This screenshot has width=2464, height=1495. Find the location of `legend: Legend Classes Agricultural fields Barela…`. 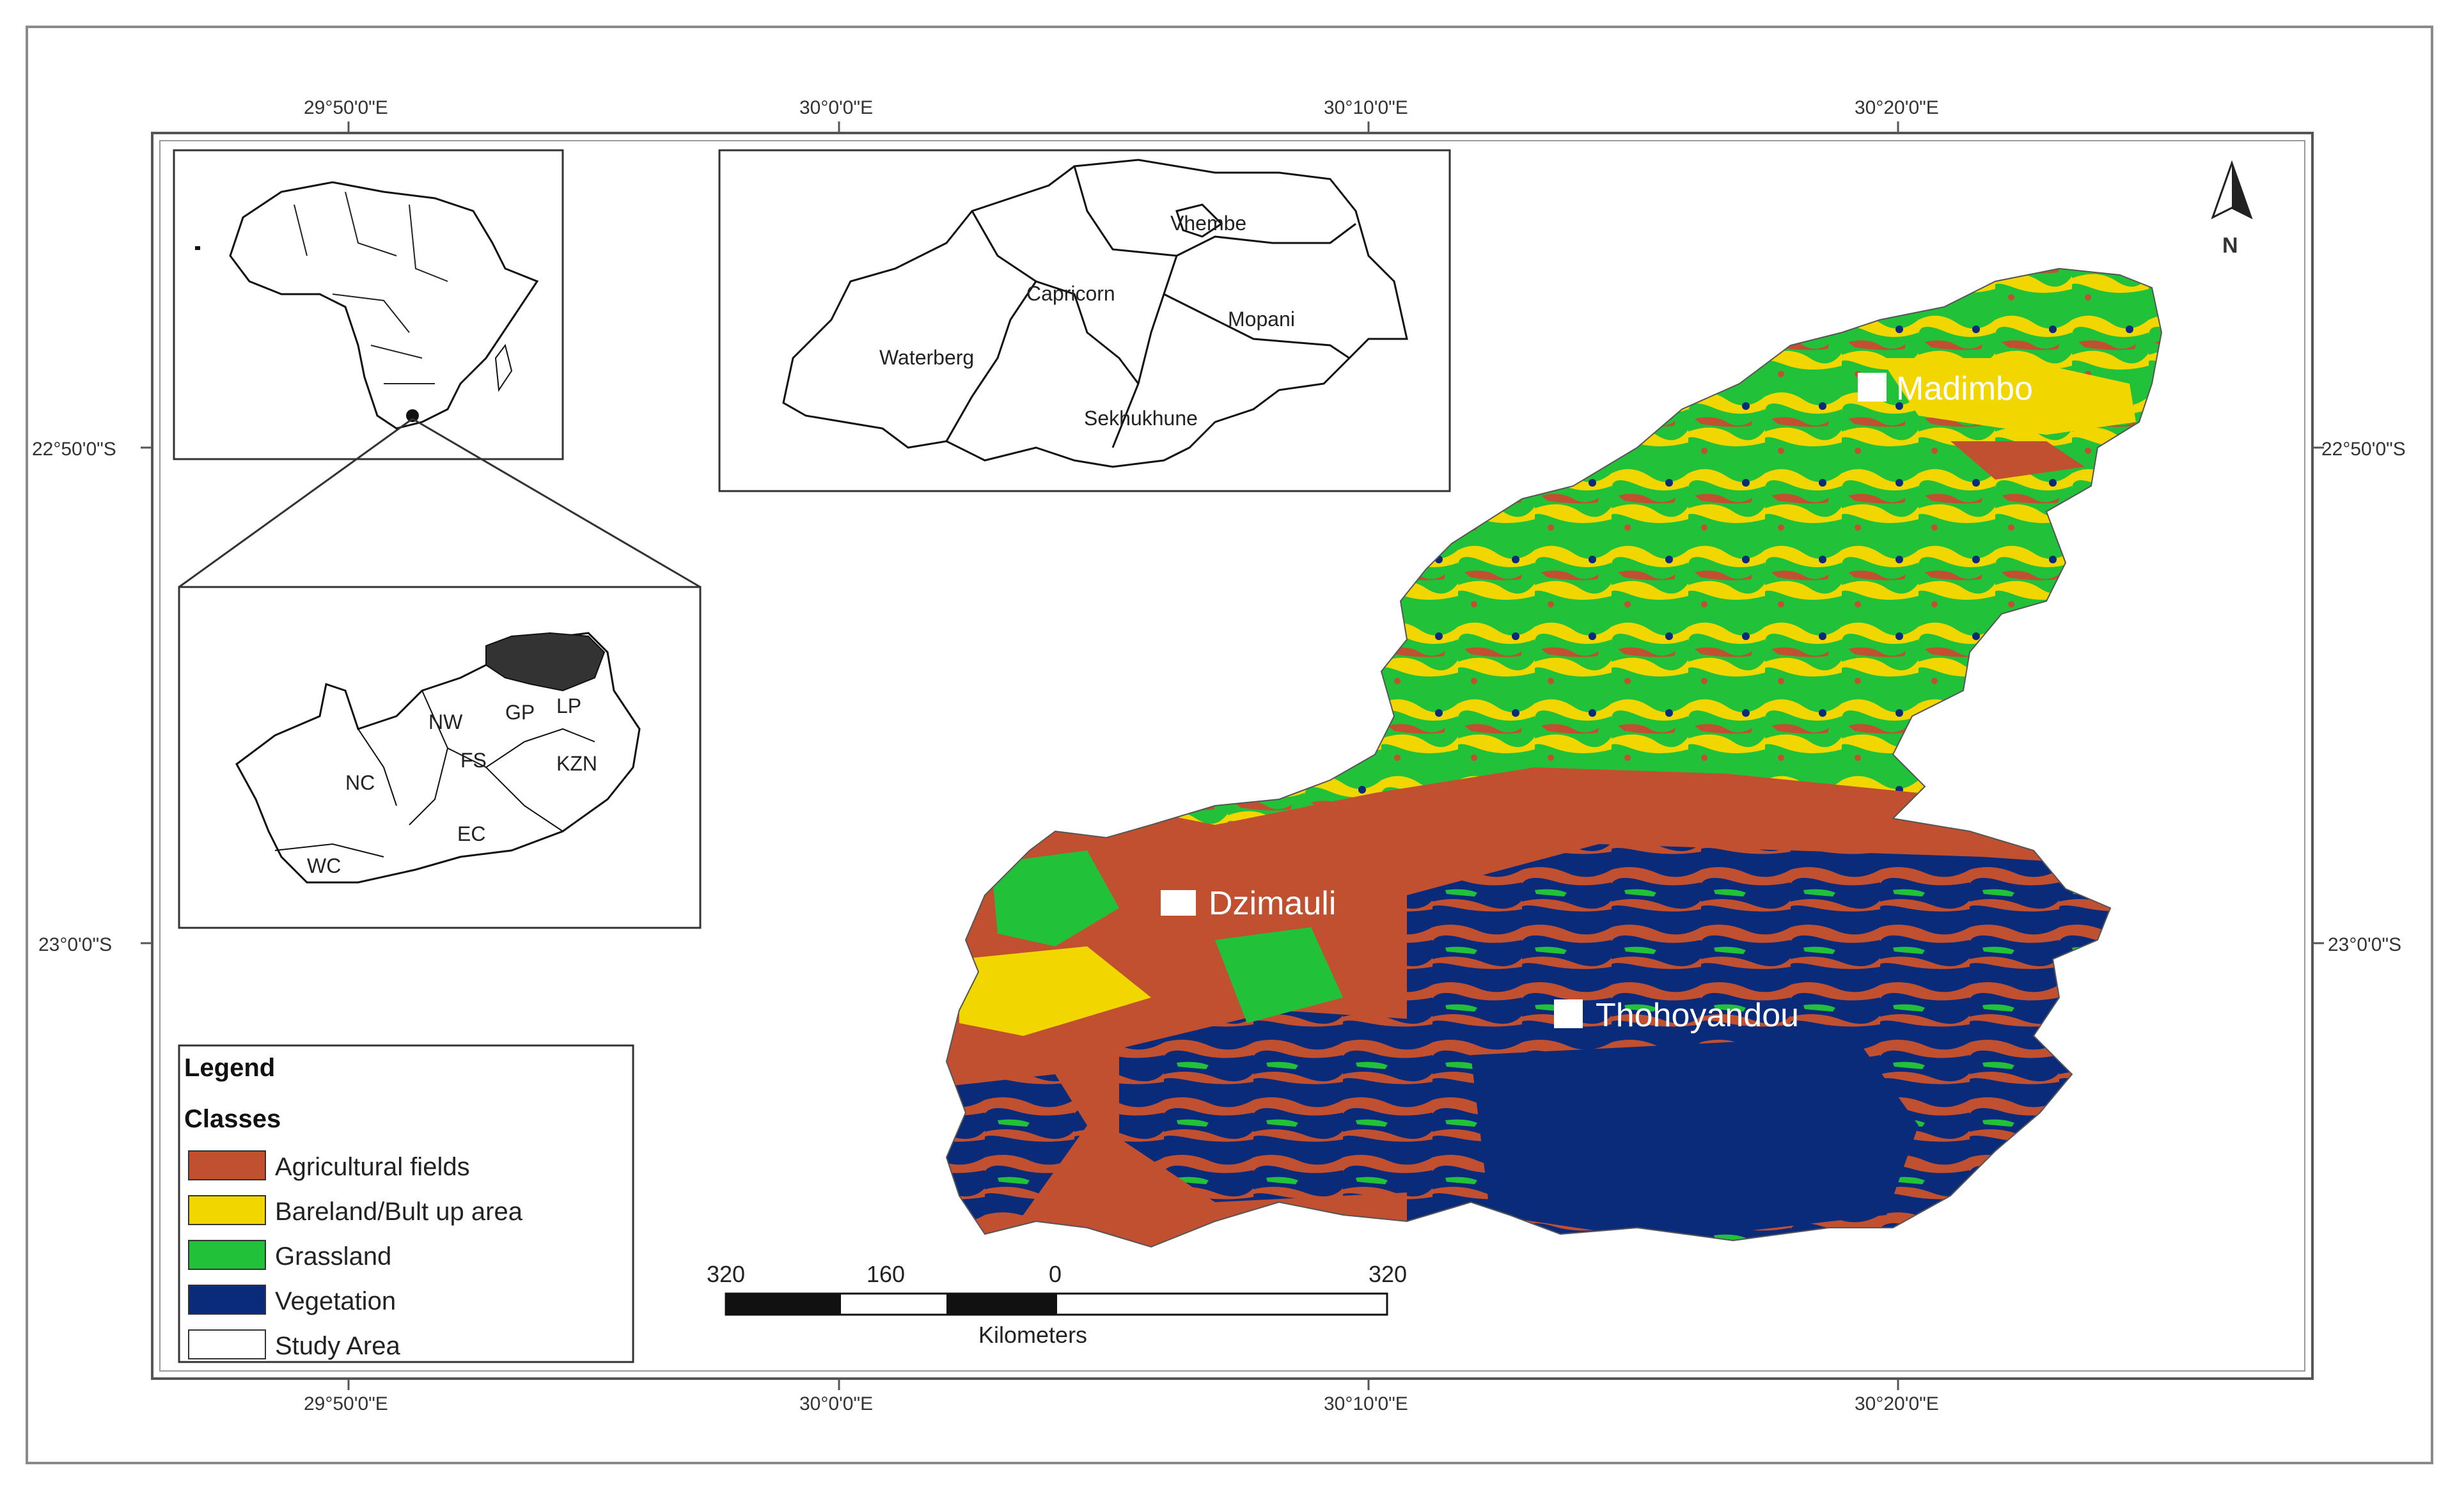

legend: Legend Classes Agricultural fields Barela… is located at coordinates (406, 1204).